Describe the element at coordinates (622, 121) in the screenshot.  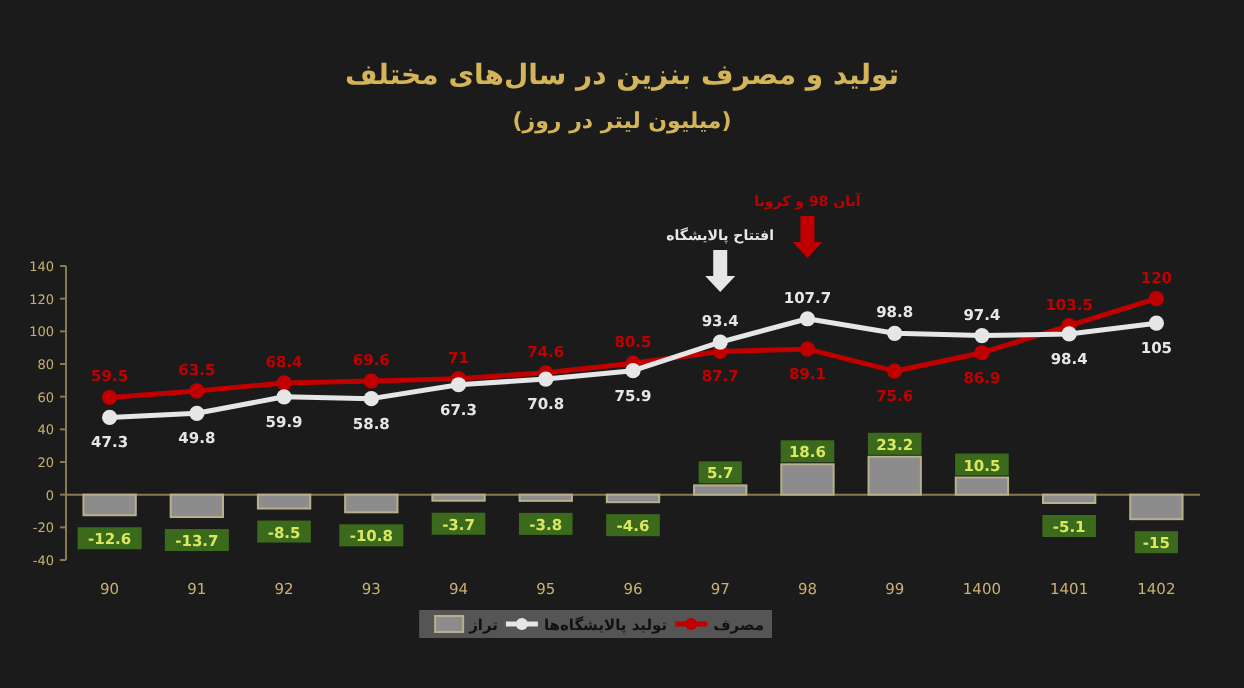
I see `chart-subtitle: (میلیون لیتر در روز)` at that location.